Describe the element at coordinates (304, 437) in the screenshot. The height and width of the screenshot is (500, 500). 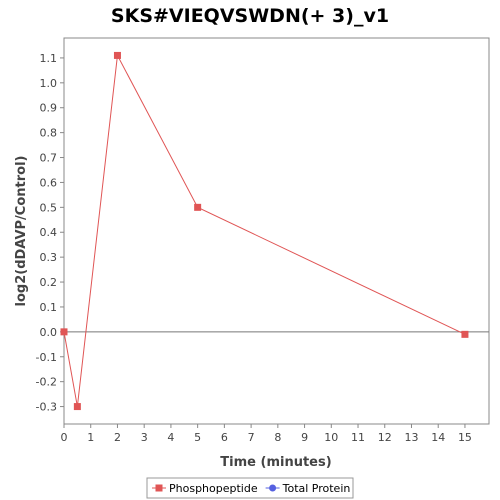
I see `x-tick-label: 9` at that location.